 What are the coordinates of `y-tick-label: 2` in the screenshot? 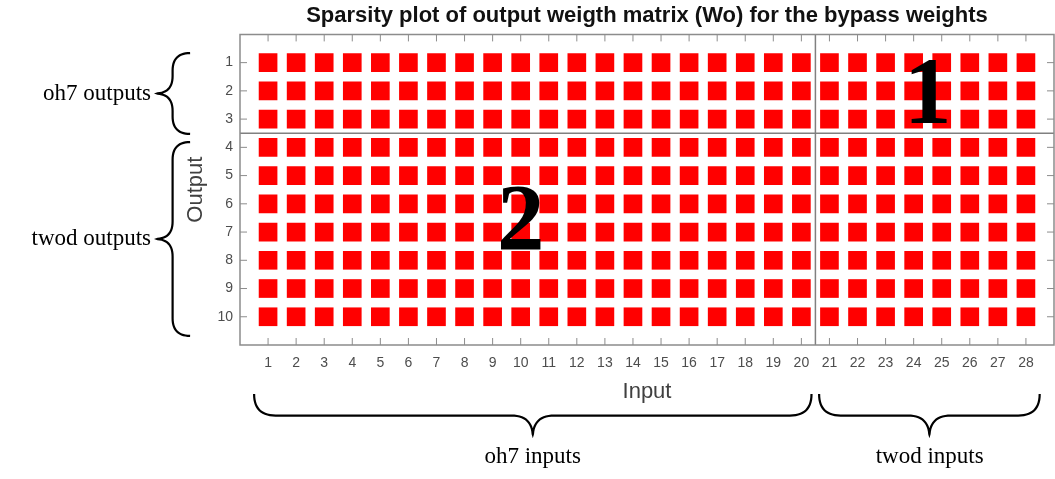 It's located at (229, 89).